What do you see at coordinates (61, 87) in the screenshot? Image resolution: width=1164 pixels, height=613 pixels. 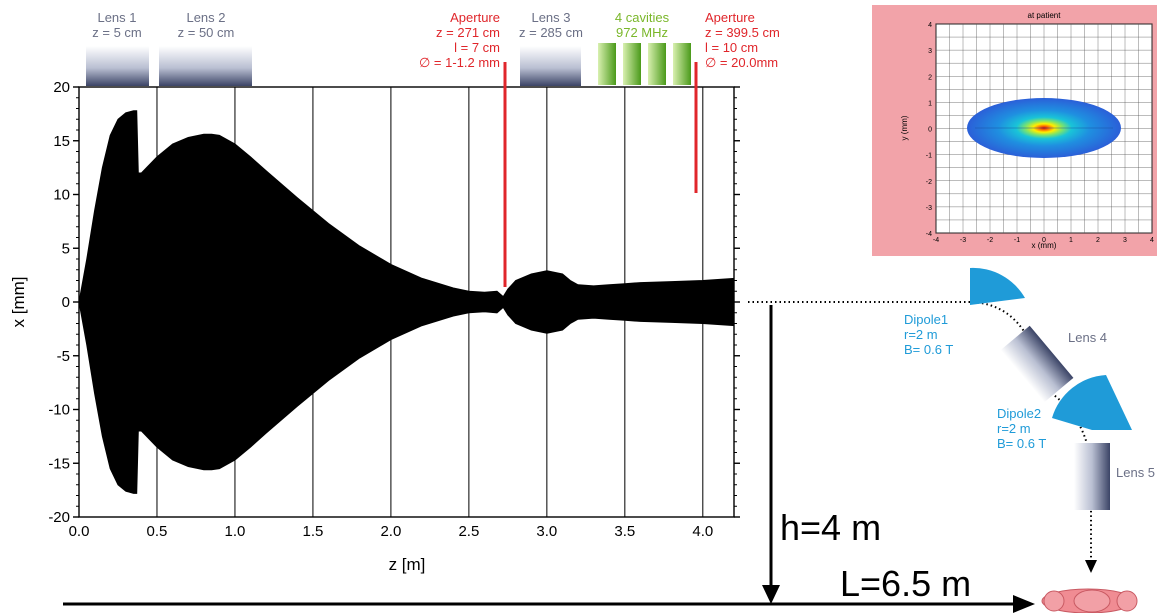 I see `y-tick-label: 20` at bounding box center [61, 87].